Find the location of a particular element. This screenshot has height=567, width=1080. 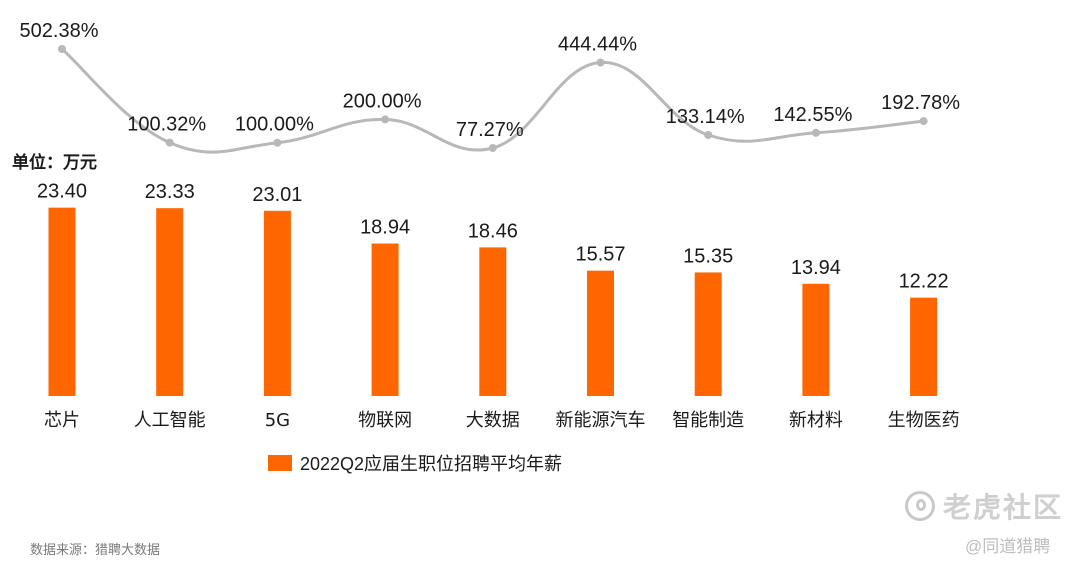

legend-swatch is located at coordinates (280, 463).